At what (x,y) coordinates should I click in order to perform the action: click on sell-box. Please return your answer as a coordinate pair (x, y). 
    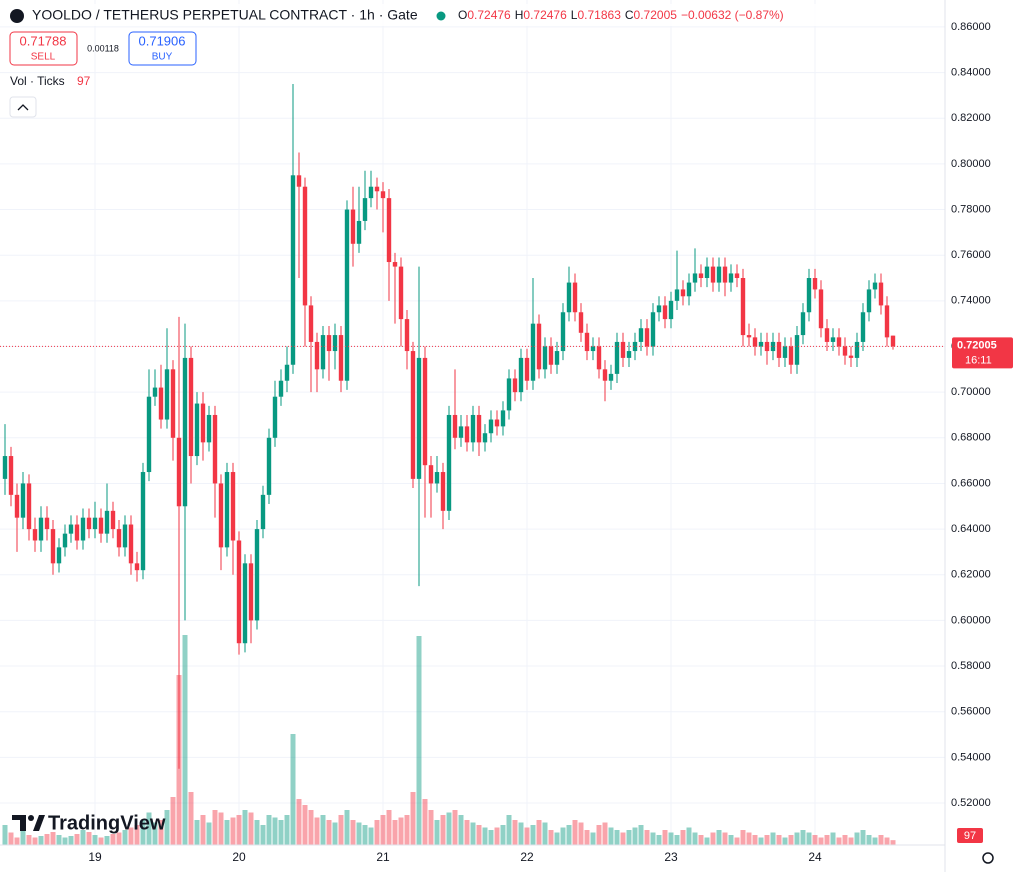
    Looking at the image, I should click on (43, 48).